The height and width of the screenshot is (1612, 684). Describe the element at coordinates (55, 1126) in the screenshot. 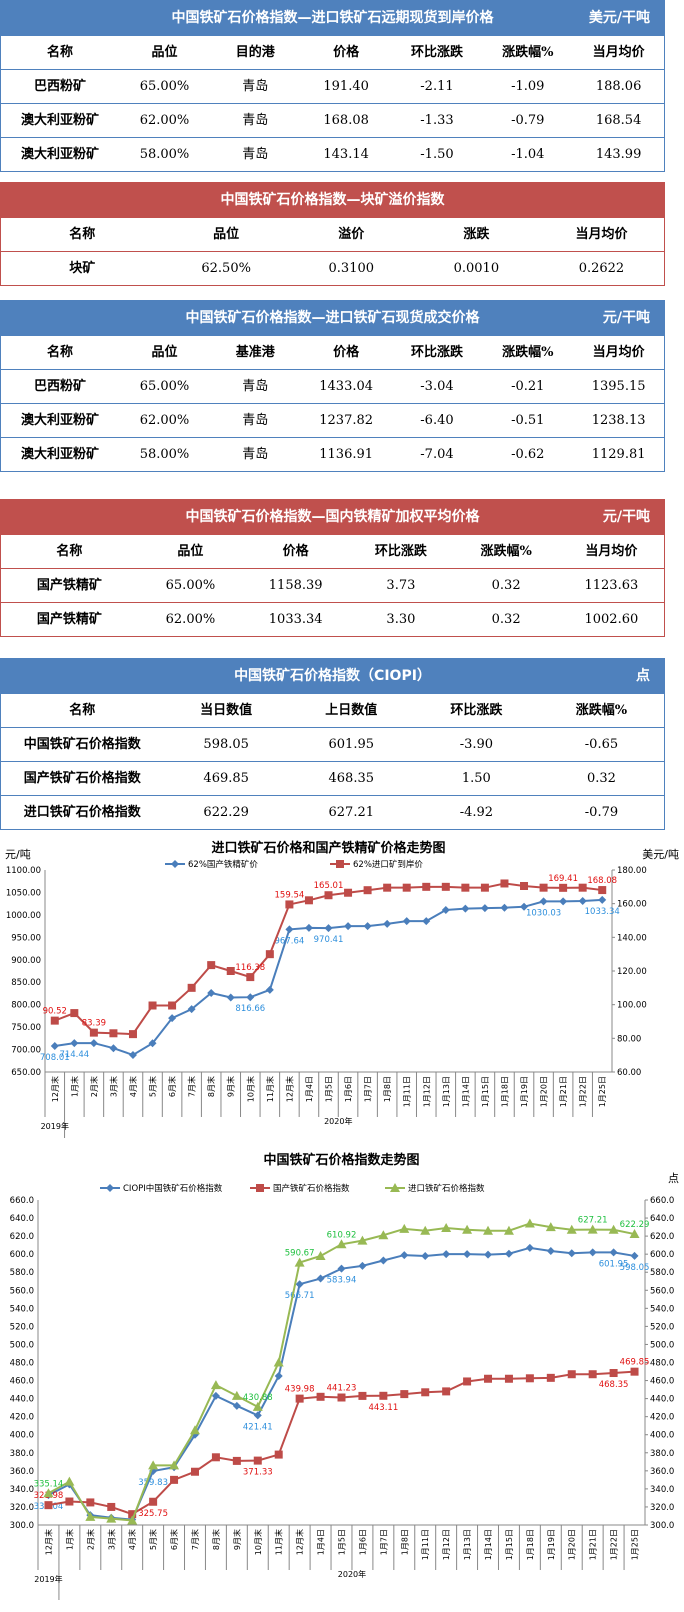

I see `year-label: 2019年` at that location.